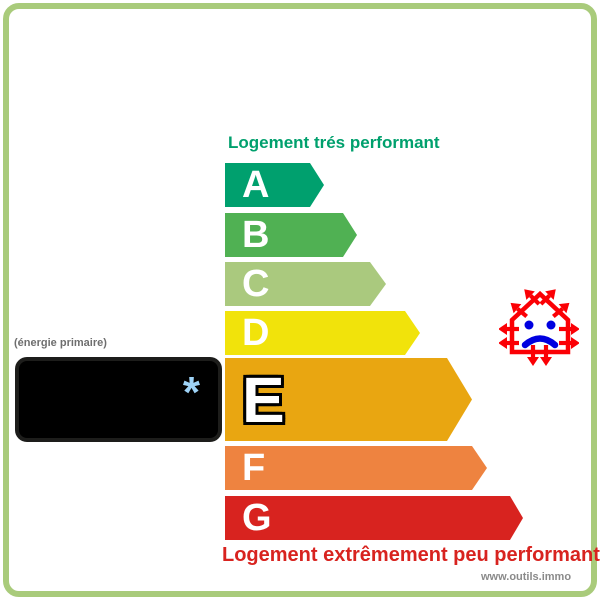 This screenshot has height=600, width=600. What do you see at coordinates (256, 333) in the screenshot?
I see `energy-class-letter-D: D` at bounding box center [256, 333].